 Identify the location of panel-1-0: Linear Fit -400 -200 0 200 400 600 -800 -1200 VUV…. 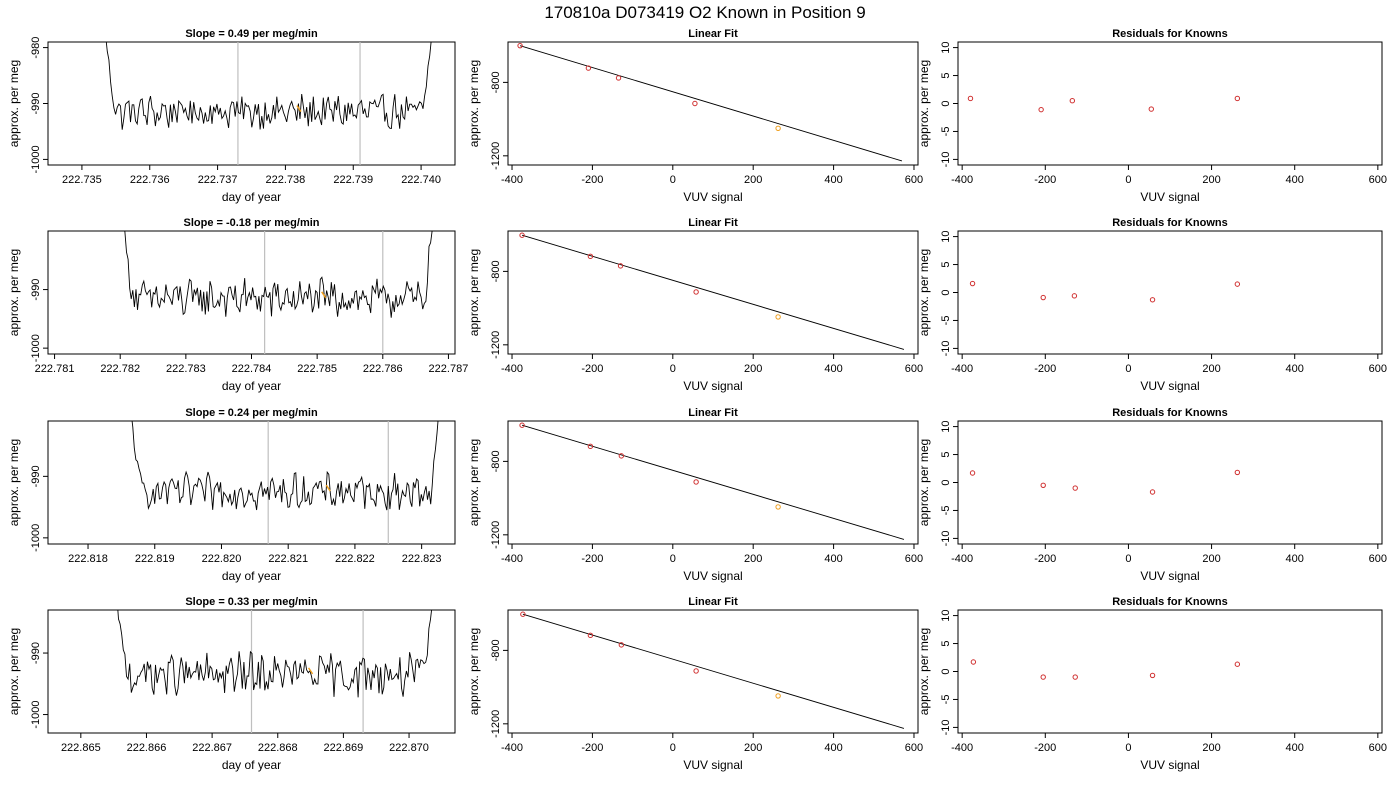
(695, 116).